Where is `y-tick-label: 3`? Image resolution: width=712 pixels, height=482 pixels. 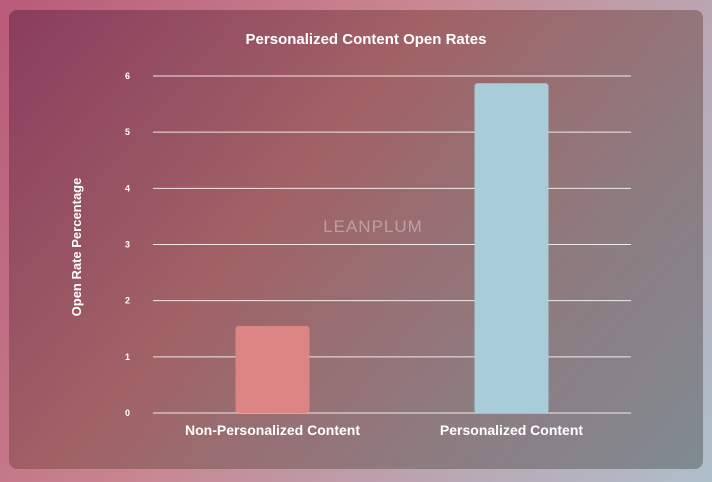
y-tick-label: 3 is located at coordinates (127, 245).